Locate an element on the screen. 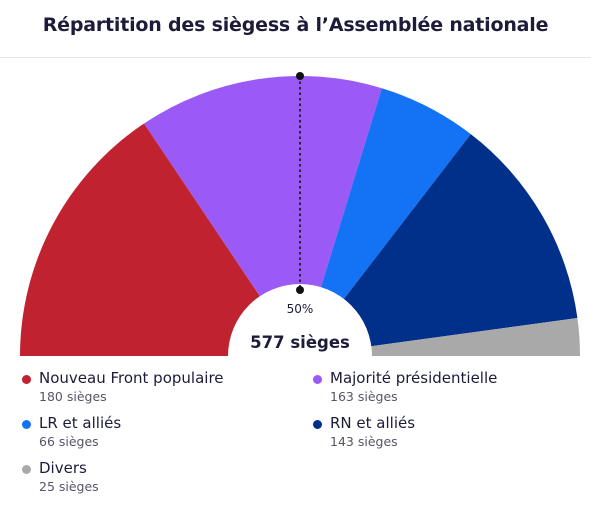 This screenshot has width=591, height=512. majority-line-top-dot is located at coordinates (300, 76).